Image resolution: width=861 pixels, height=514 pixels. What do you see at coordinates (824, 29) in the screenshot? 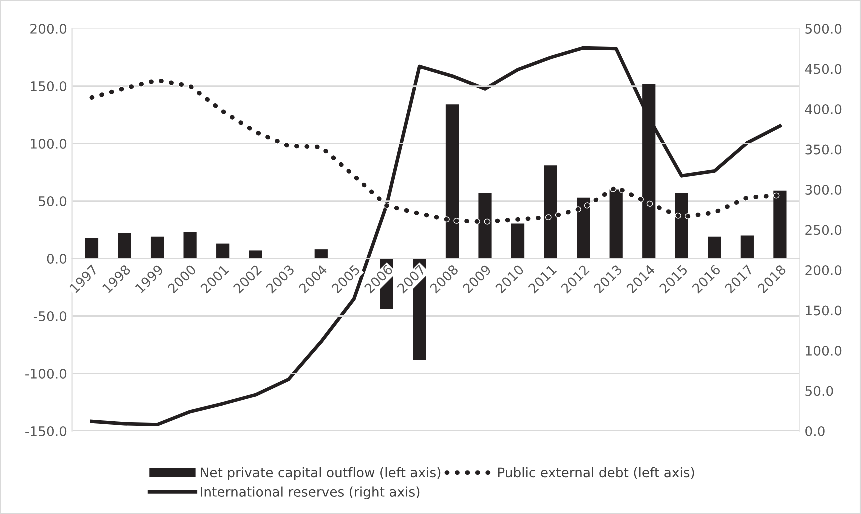
I see `y2-tick-label: 500.0` at bounding box center [824, 29].